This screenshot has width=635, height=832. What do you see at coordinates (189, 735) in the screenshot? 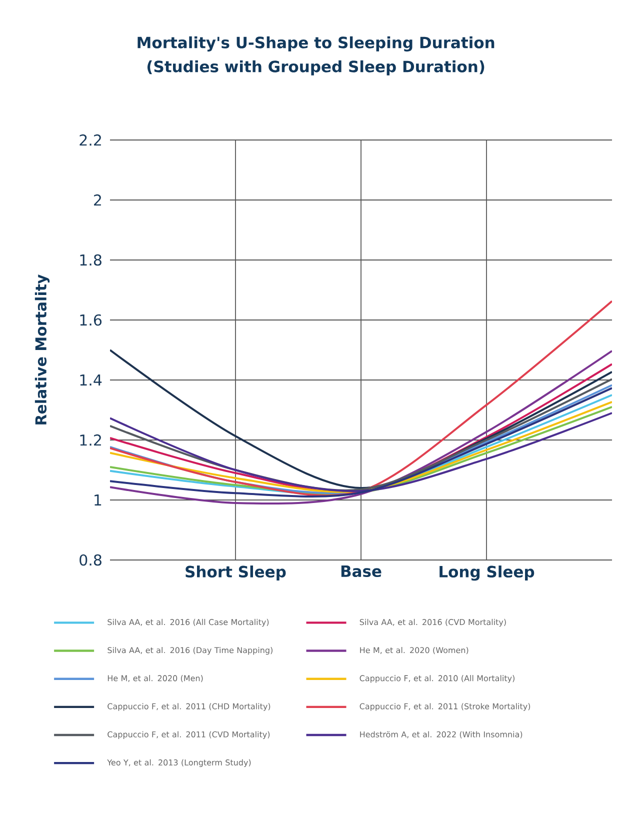
I see `legend-label: Cappuccio F, et al. 2011 (CVD Mortality)` at bounding box center [189, 735].